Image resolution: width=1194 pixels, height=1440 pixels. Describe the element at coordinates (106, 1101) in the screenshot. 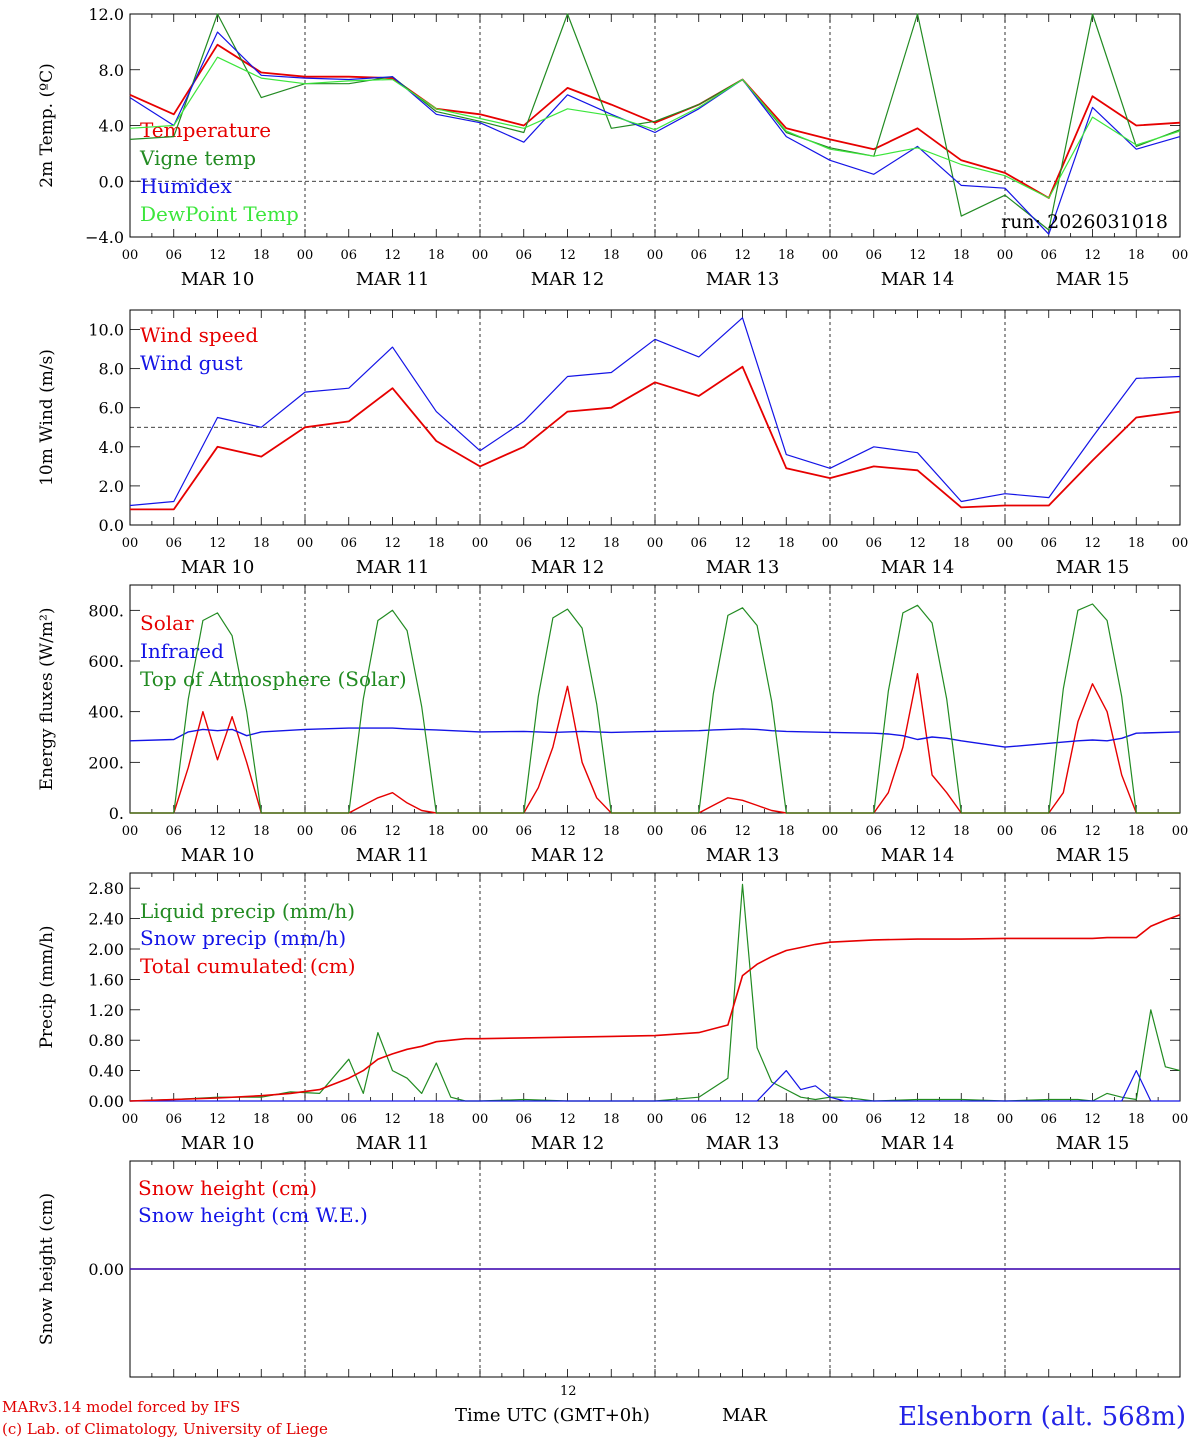

I see `panel-3-y-tick-label: 0.00` at that location.